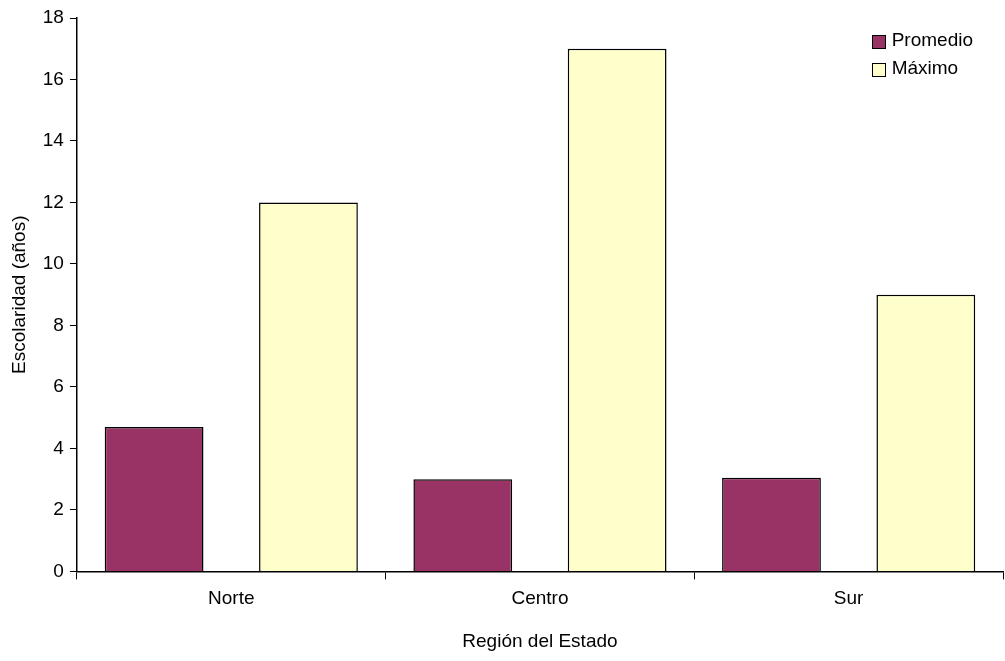 The image size is (1005, 661). Describe the element at coordinates (58, 324) in the screenshot. I see `y-tick-label: 8` at that location.